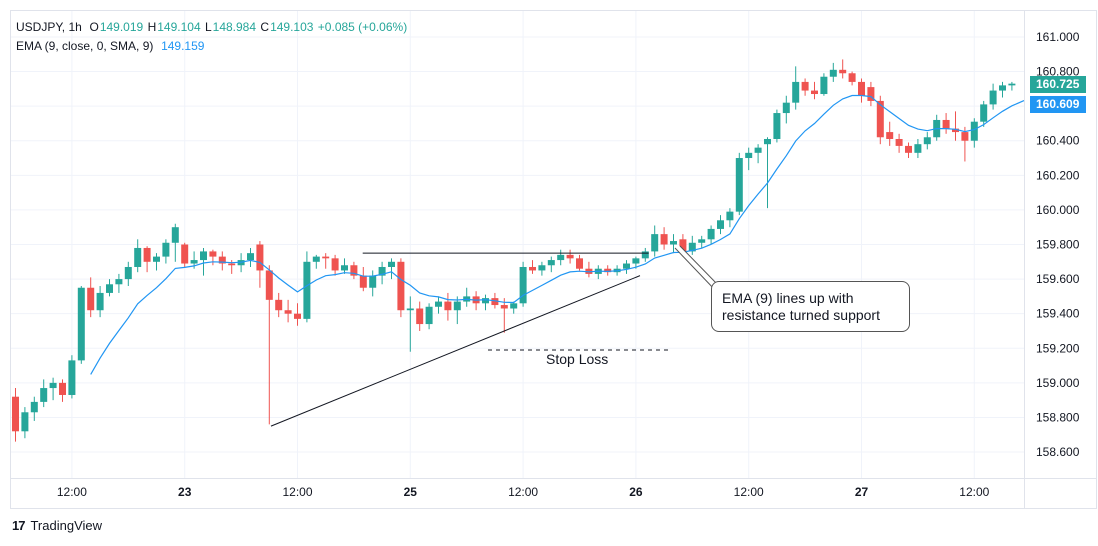 This screenshot has height=546, width=1098. What do you see at coordinates (292, 27) in the screenshot?
I see `close-value: 149.103` at bounding box center [292, 27].